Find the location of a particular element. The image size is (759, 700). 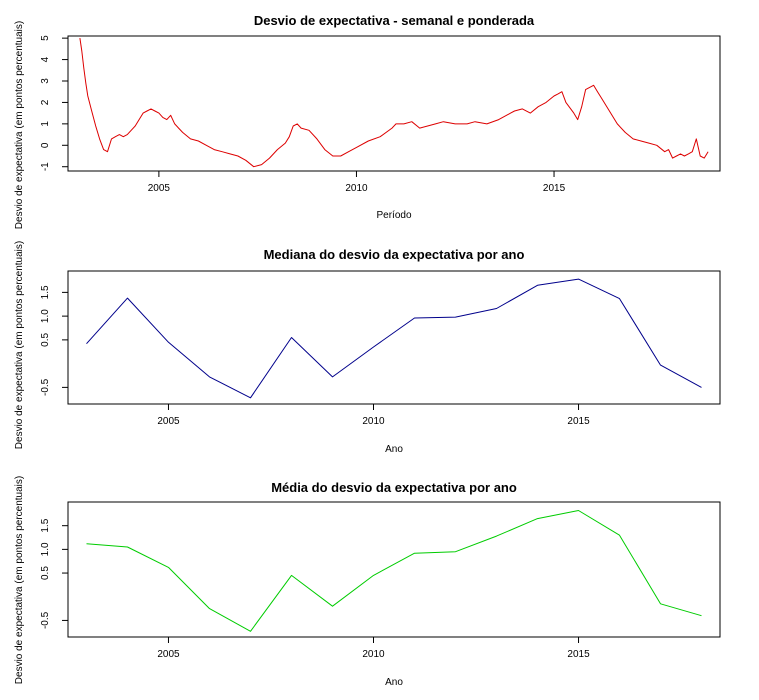

chart-title: Média do desvio da expectativa por ano is located at coordinates (394, 487).